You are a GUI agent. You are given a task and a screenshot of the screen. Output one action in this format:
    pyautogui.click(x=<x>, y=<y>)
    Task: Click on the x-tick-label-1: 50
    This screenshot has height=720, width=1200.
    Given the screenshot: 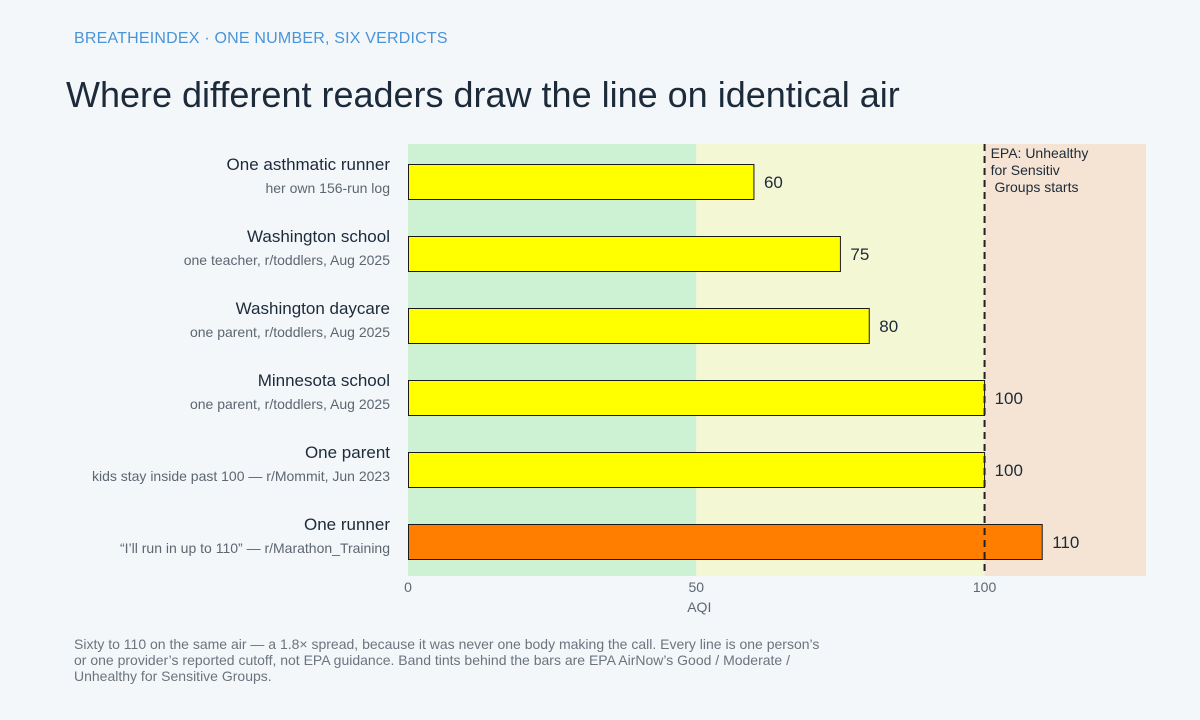 What is the action you would take?
    pyautogui.click(x=696, y=587)
    